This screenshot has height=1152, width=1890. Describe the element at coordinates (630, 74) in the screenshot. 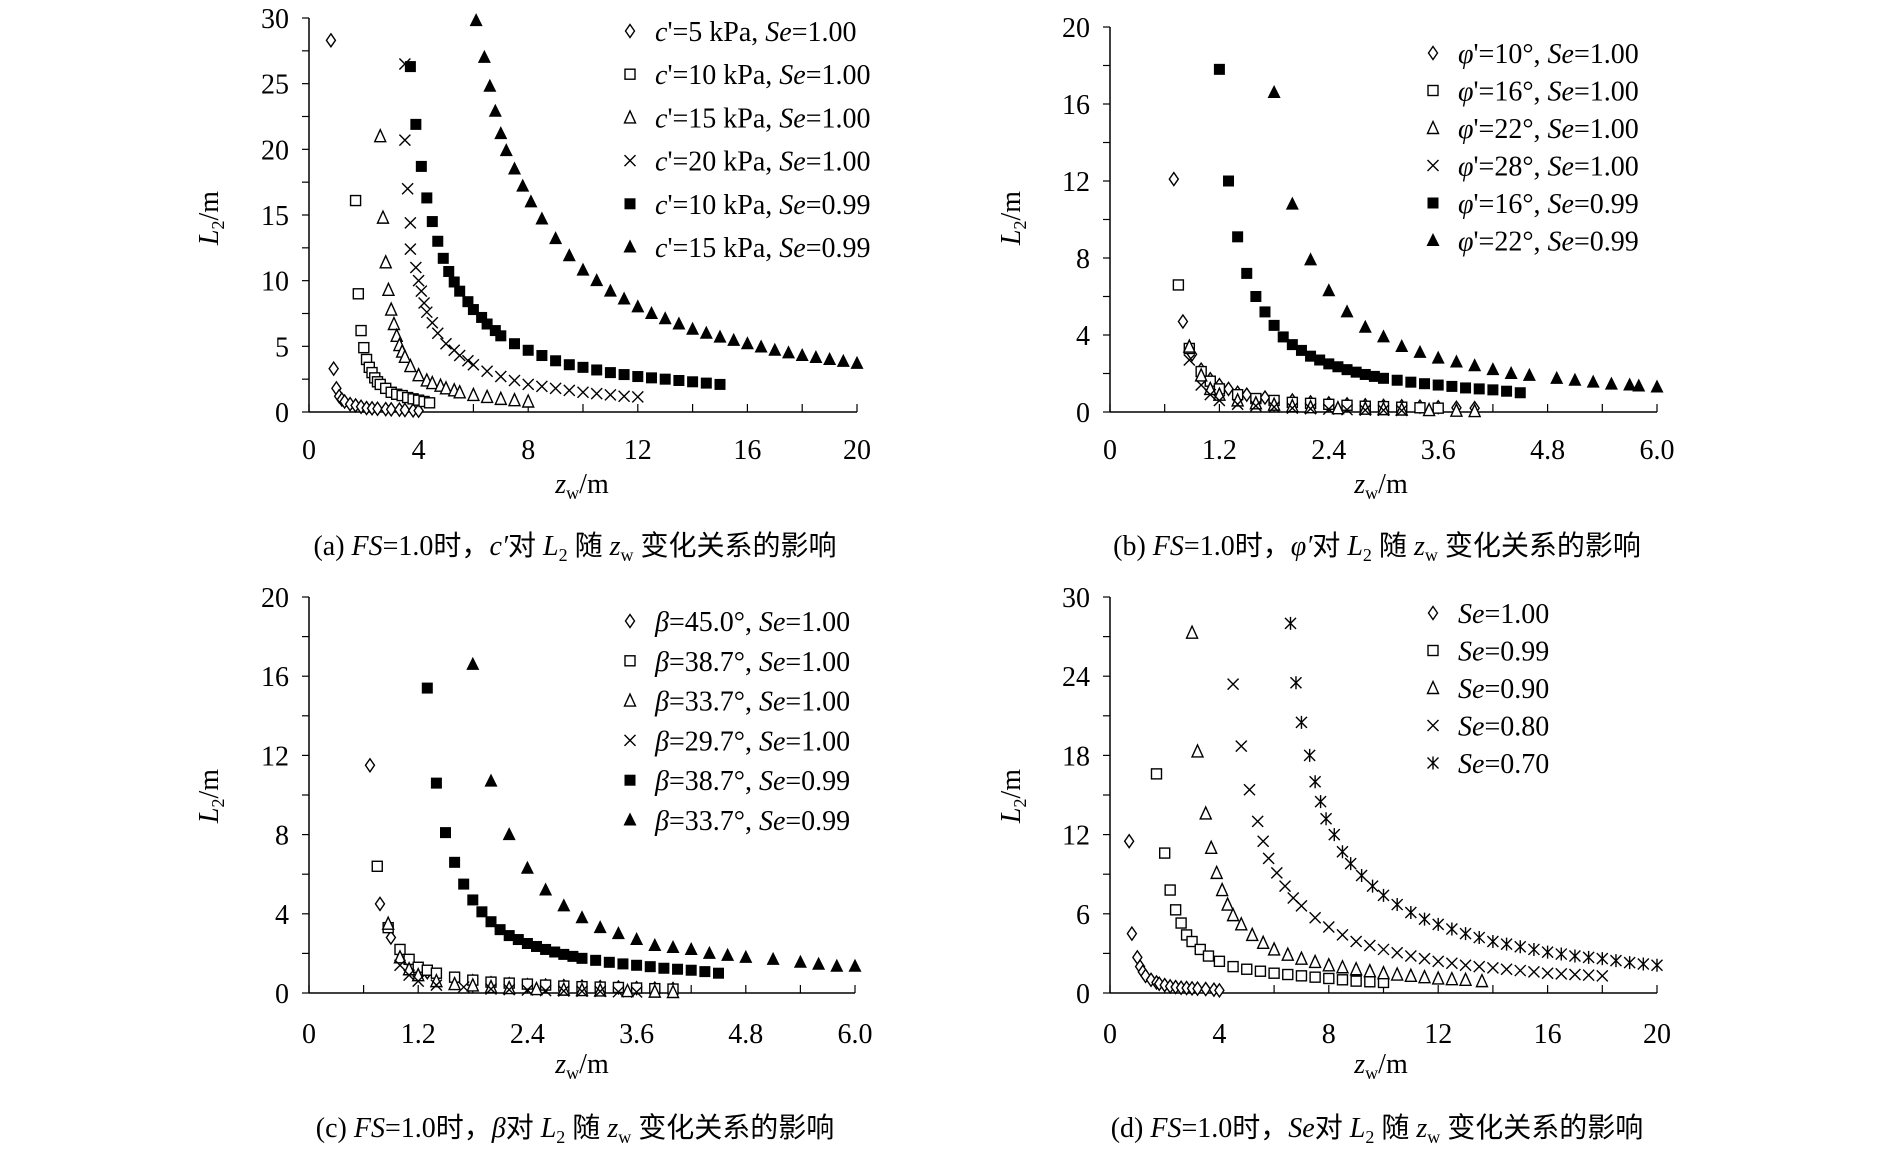

I see `legend-marker-square-open-icon` at that location.